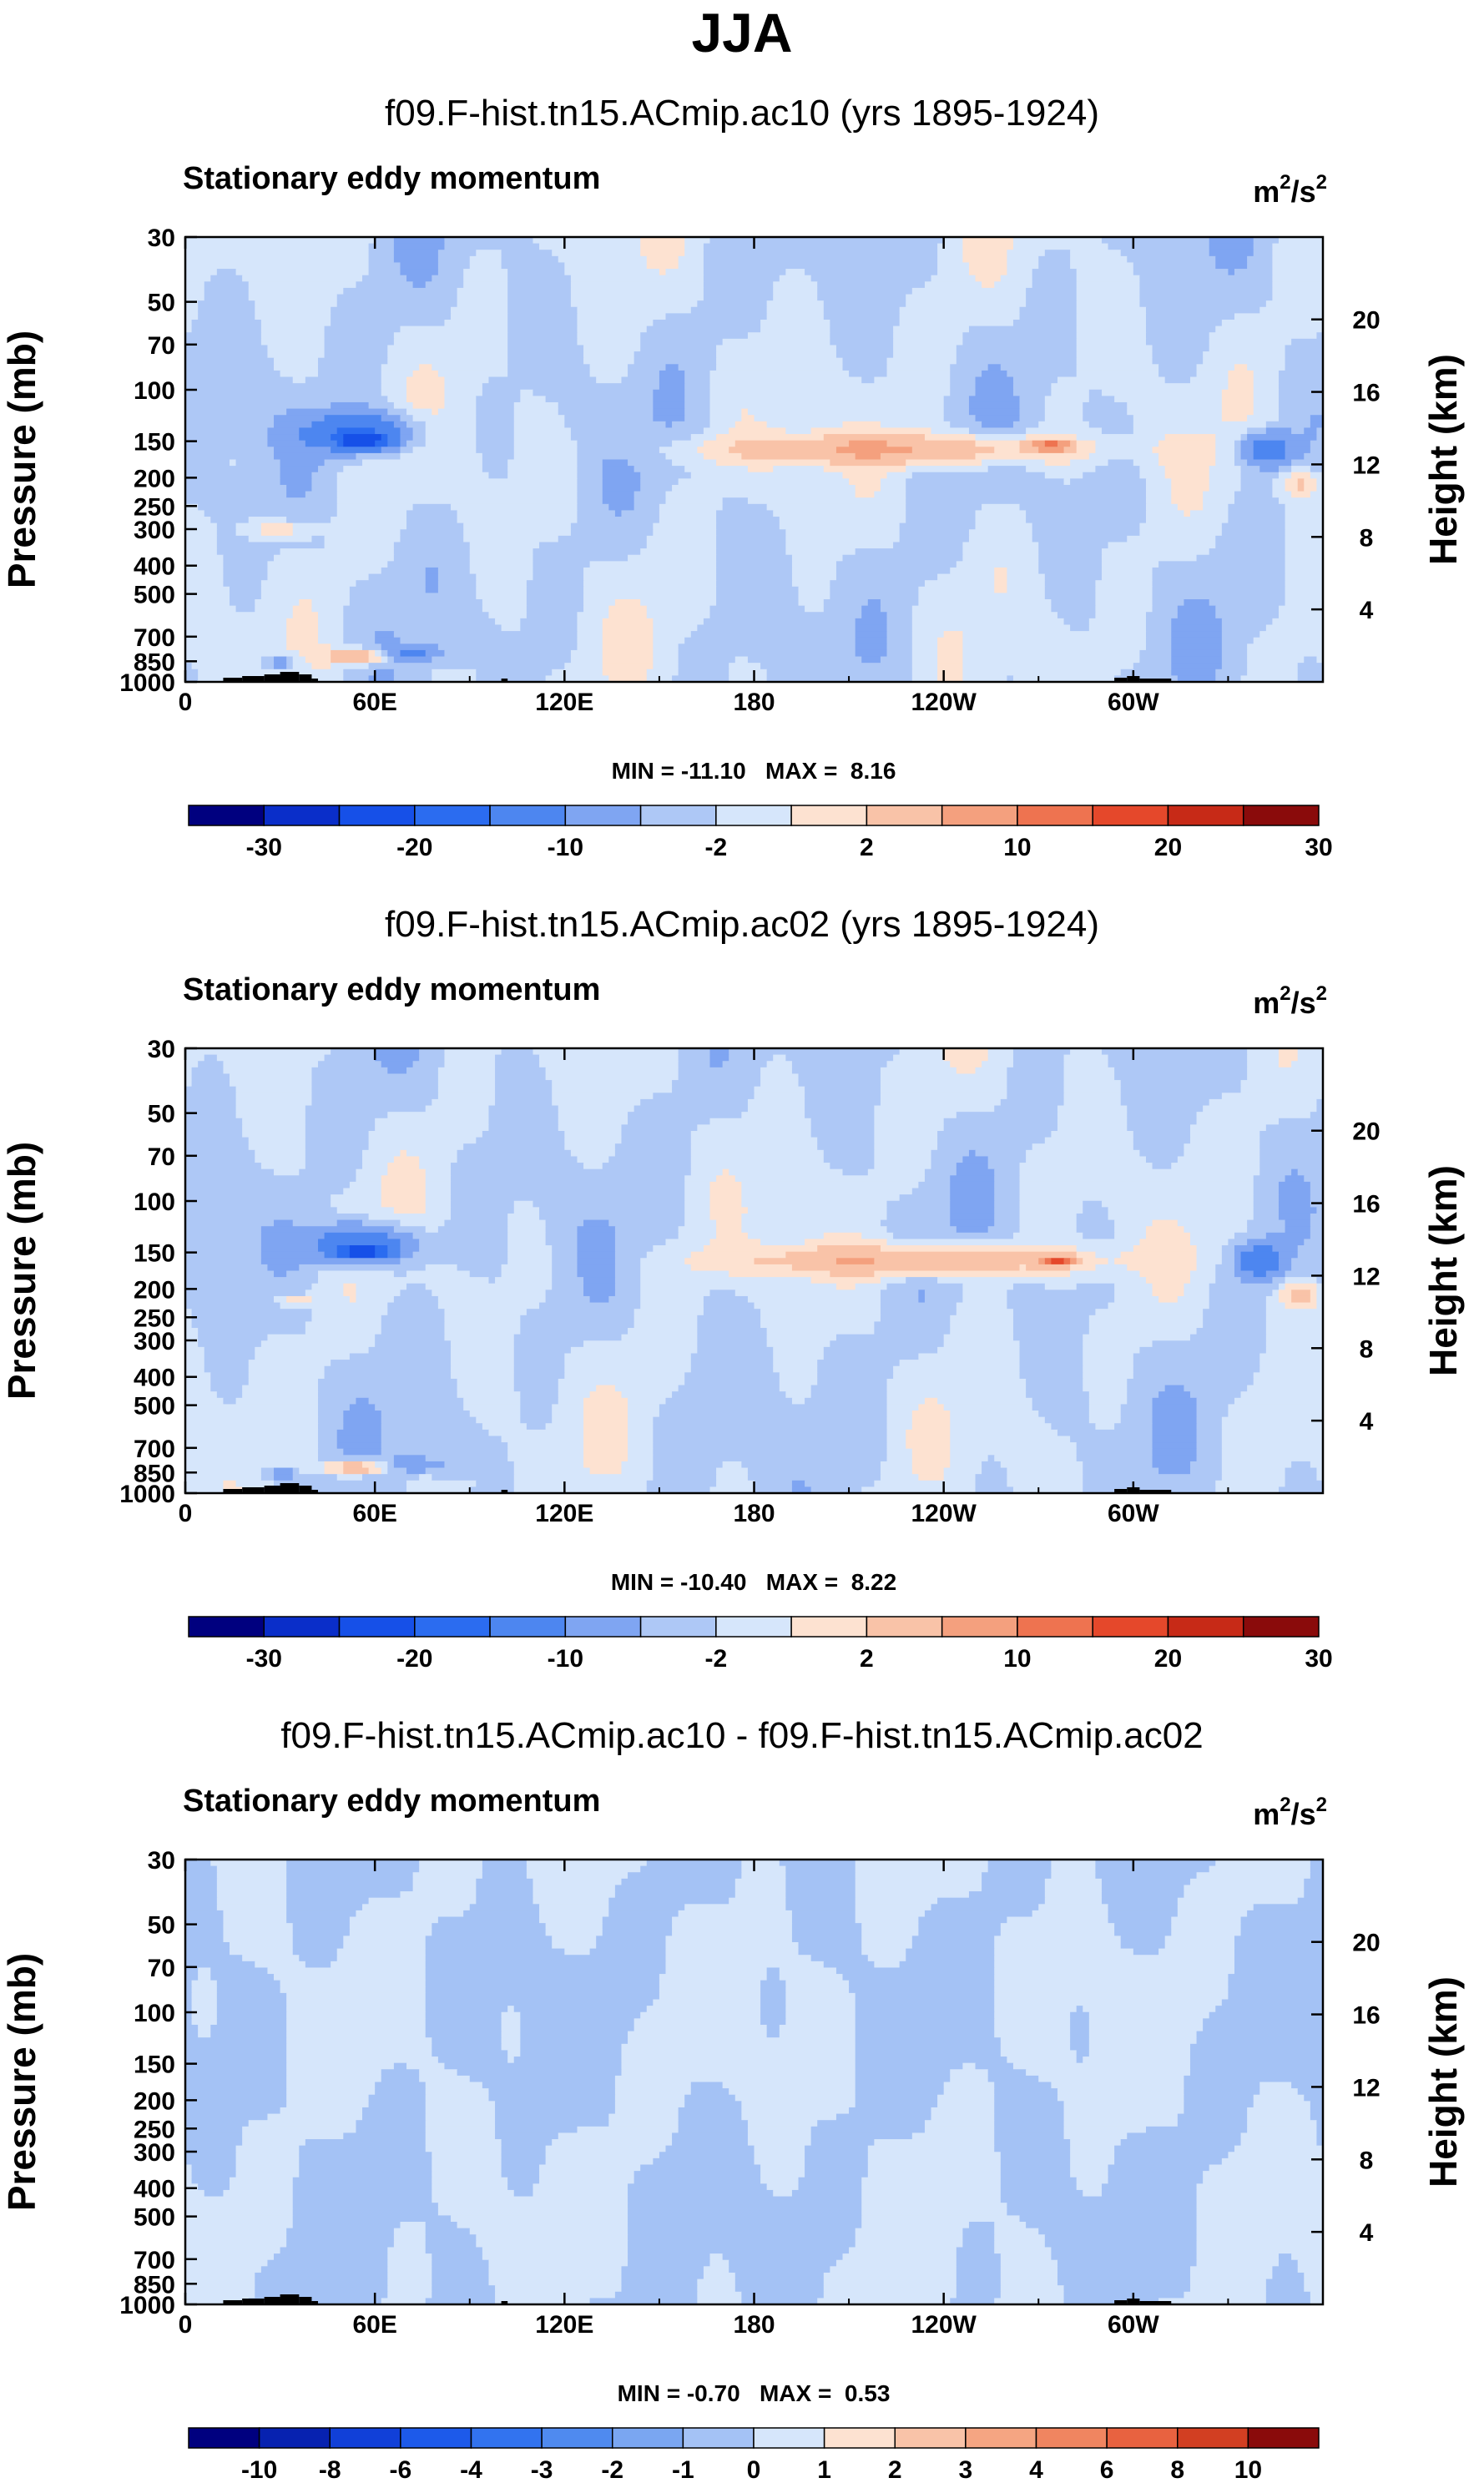 The height and width of the screenshot is (2483, 1484). What do you see at coordinates (161, 1049) in the screenshot?
I see `y-tick-label: 30` at bounding box center [161, 1049].